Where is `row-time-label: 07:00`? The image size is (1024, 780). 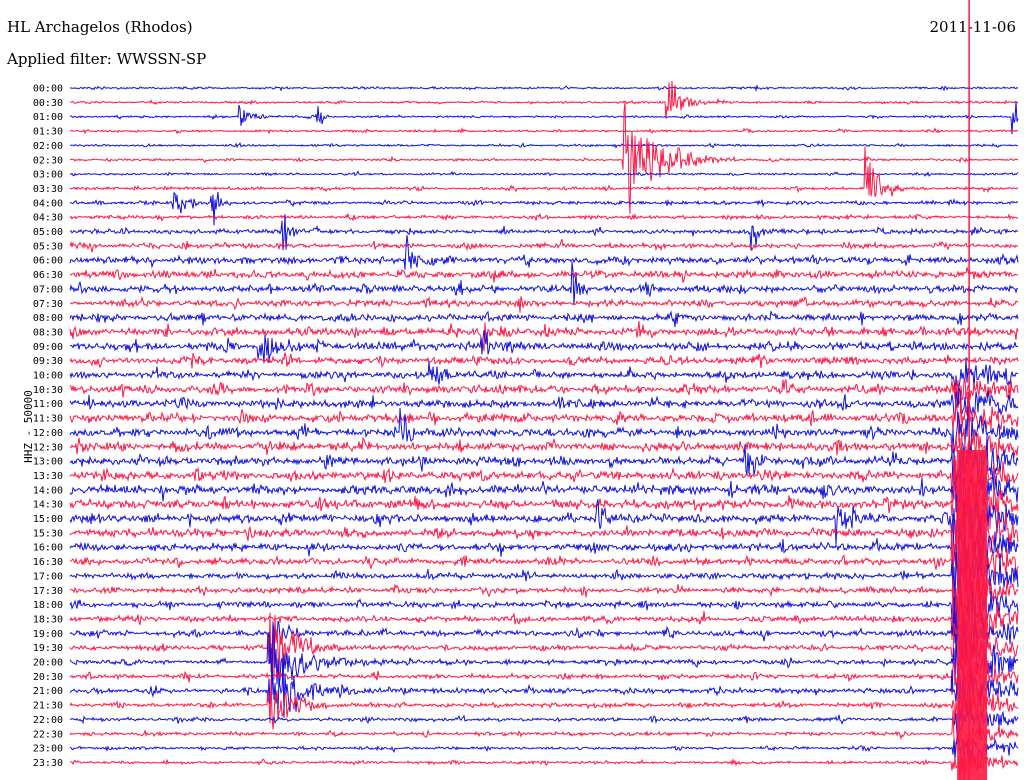 row-time-label: 07:00 is located at coordinates (48, 289).